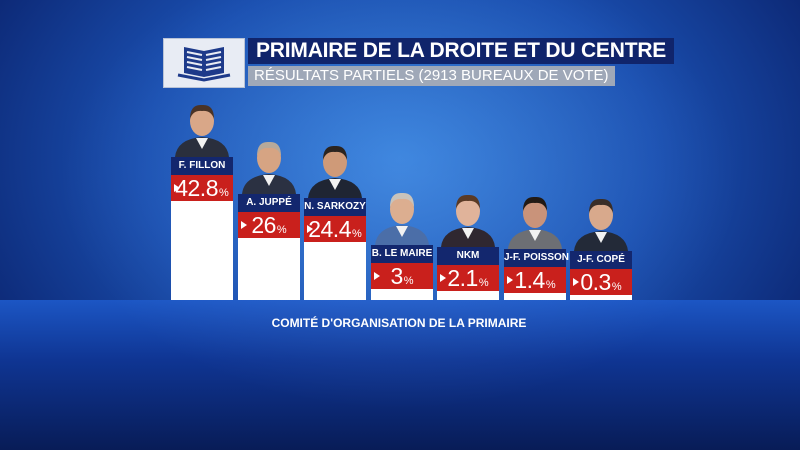  Describe the element at coordinates (196, 188) in the screenshot. I see `value-number: 42.8` at that location.